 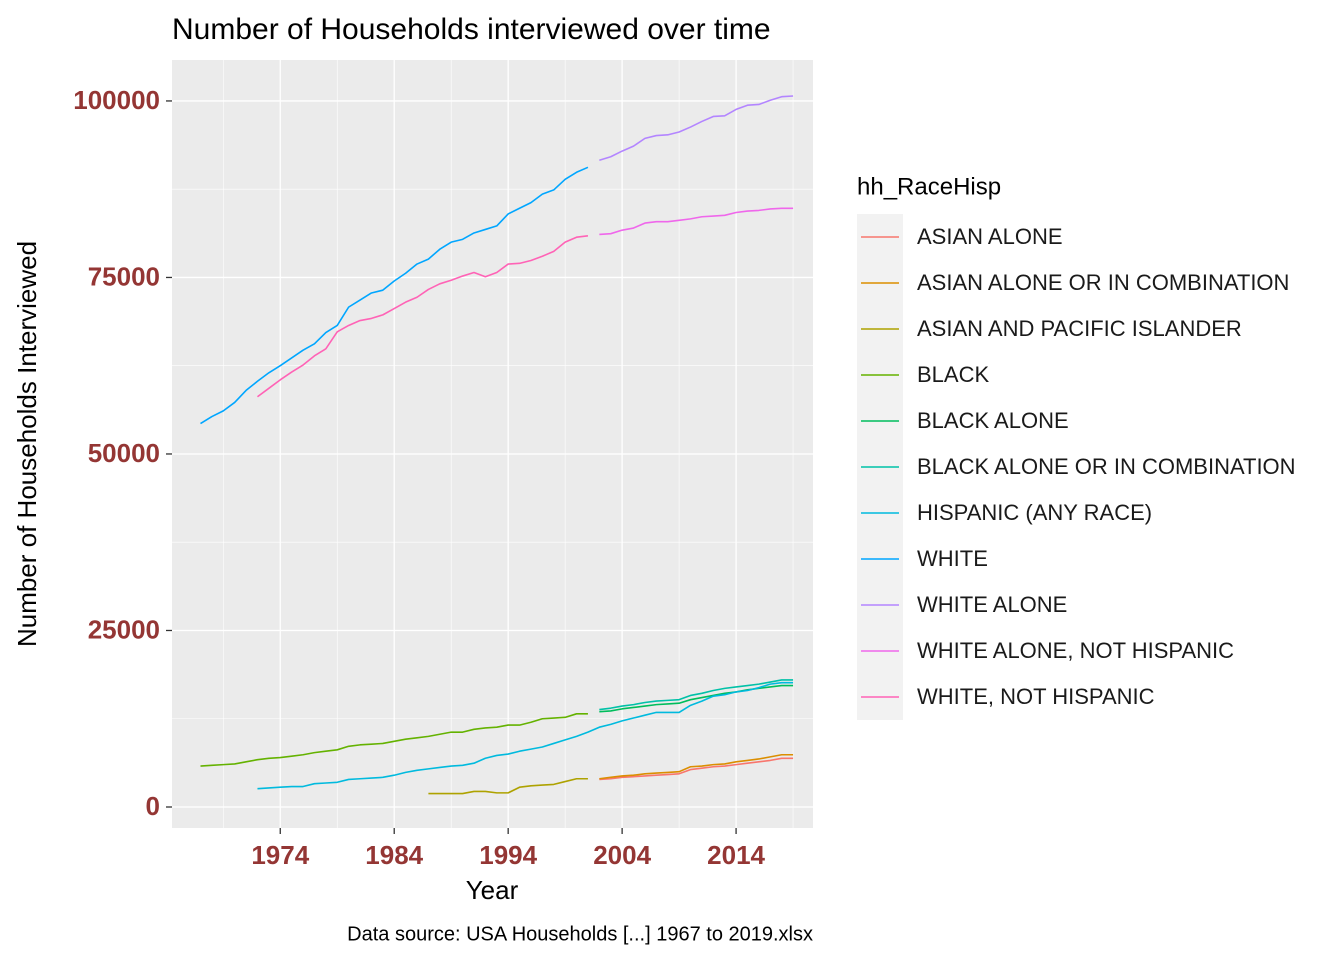 I want to click on legend-title: hh_RaceHisp, so click(x=929, y=186).